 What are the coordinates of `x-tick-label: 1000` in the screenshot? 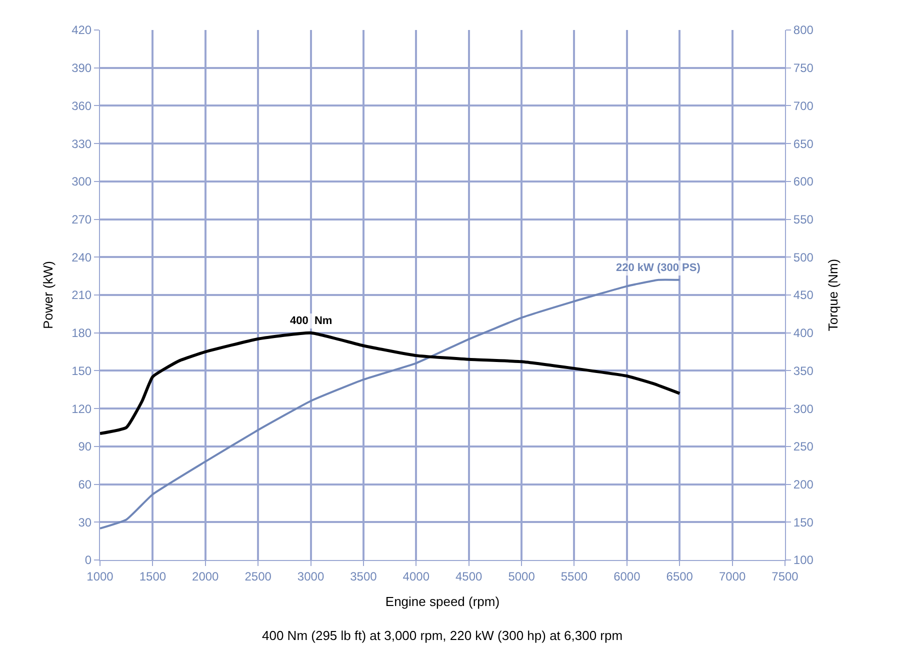 It's located at (100, 576).